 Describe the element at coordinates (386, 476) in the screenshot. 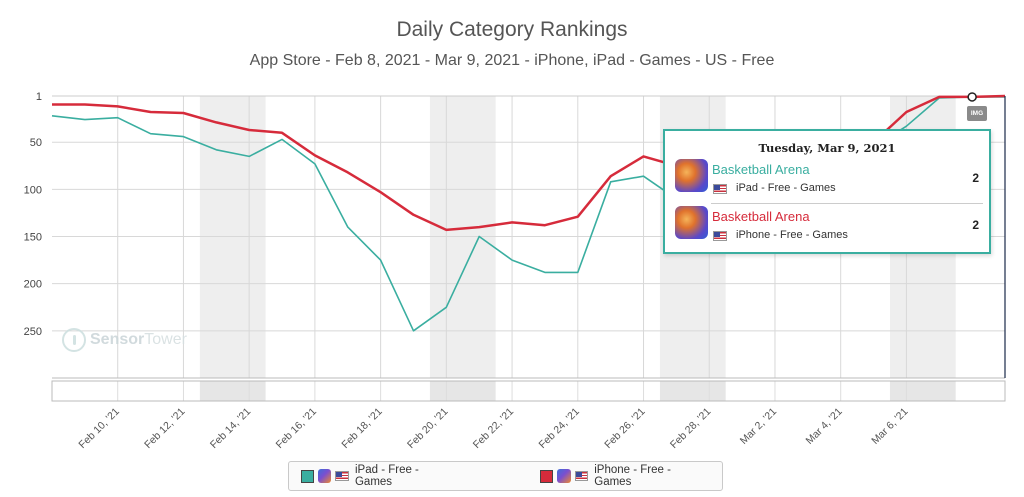

I see `legend-label-ipad: iPad - Free - Games` at that location.